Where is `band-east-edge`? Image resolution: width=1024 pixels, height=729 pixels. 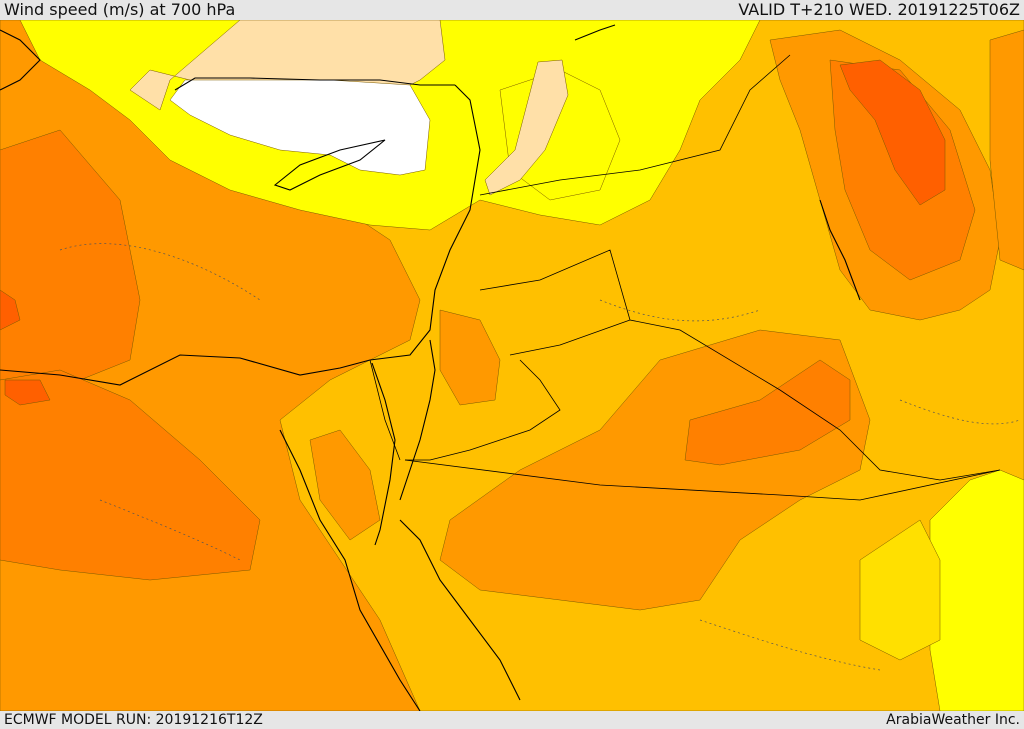 band-east-edge is located at coordinates (1006, 150).